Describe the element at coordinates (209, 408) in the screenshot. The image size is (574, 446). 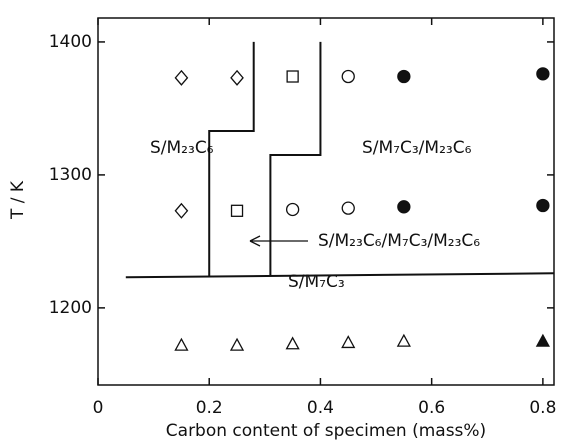
I see `x-tick-label: 0.2` at that location.